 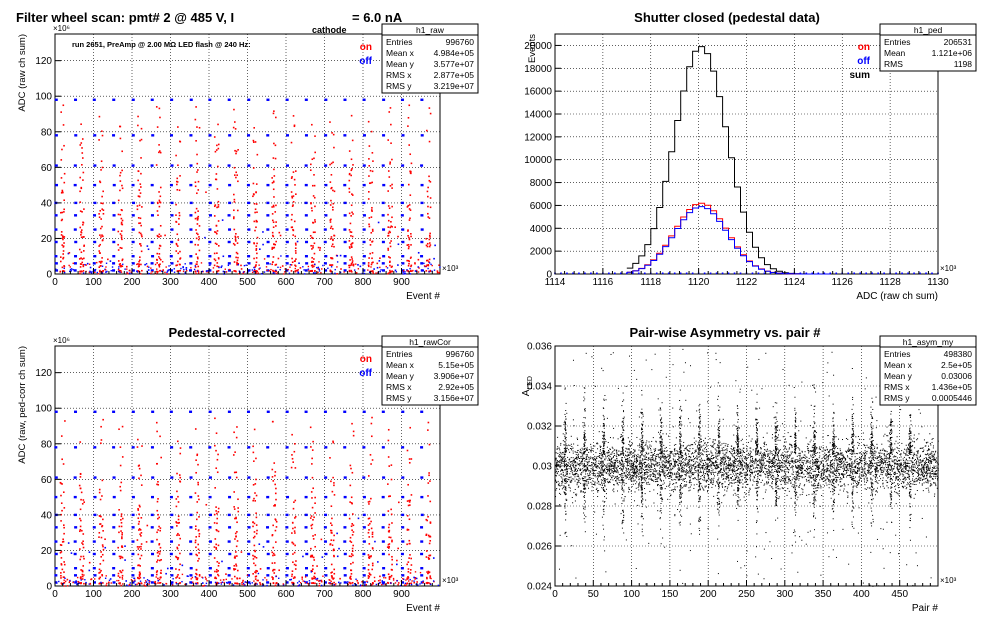 I want to click on y-tick-label: 2000, so click(x=541, y=252).